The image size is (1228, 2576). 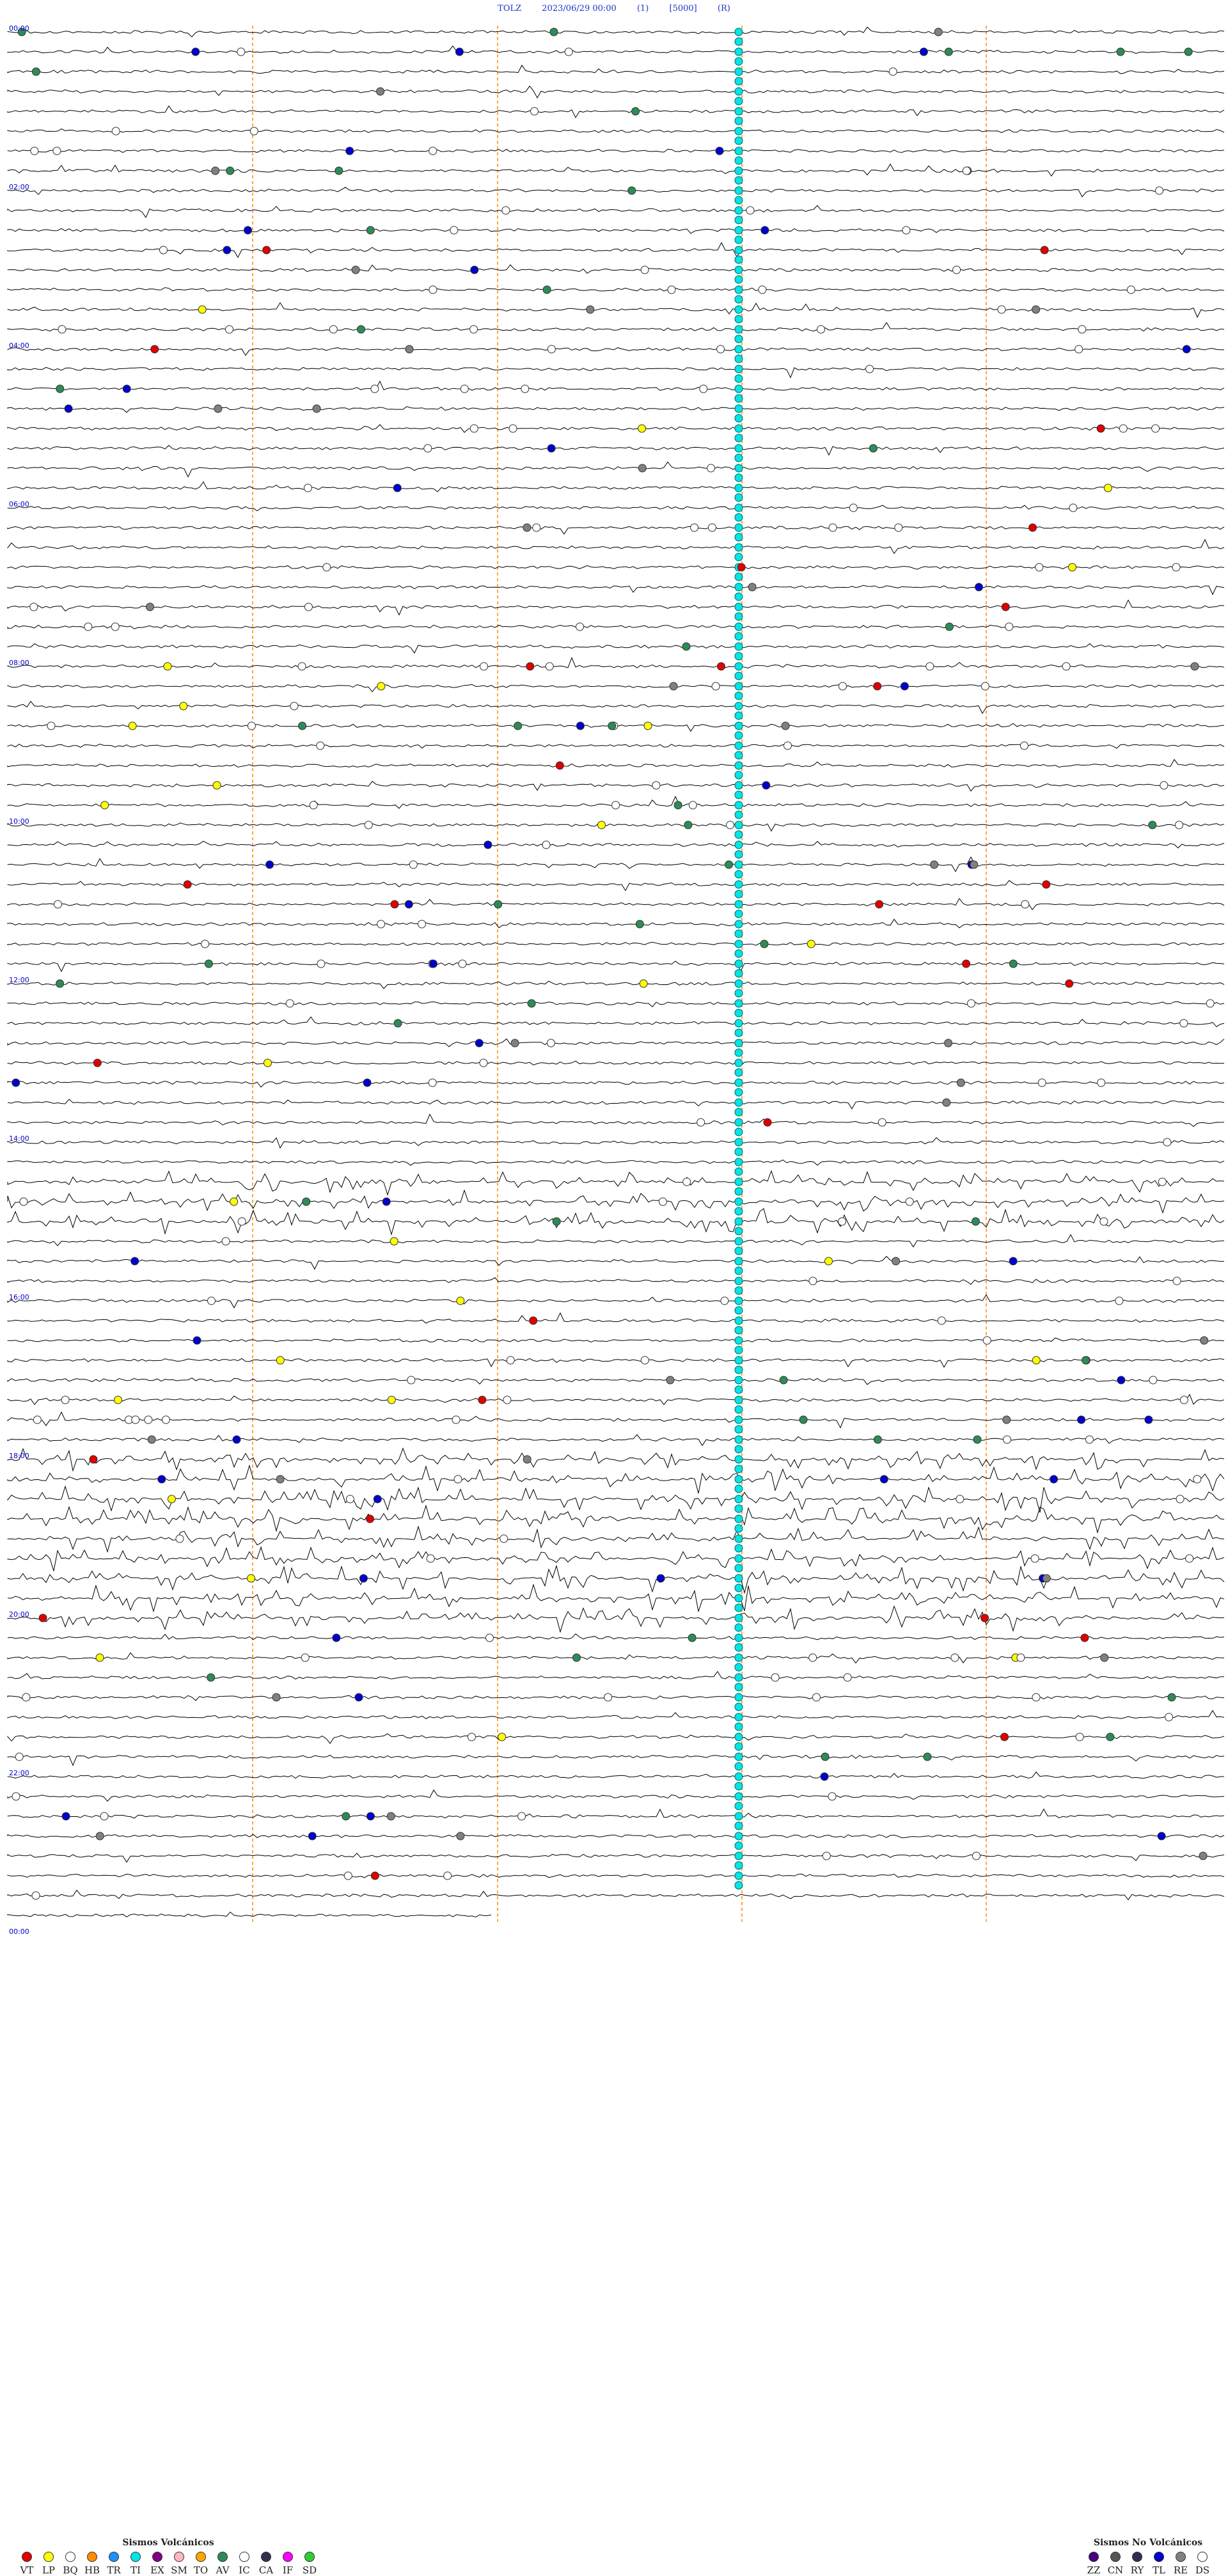 I want to click on plot-header: TOLZ 2023/06/29 00:00 (1) [5000] (R), so click(x=614, y=9).